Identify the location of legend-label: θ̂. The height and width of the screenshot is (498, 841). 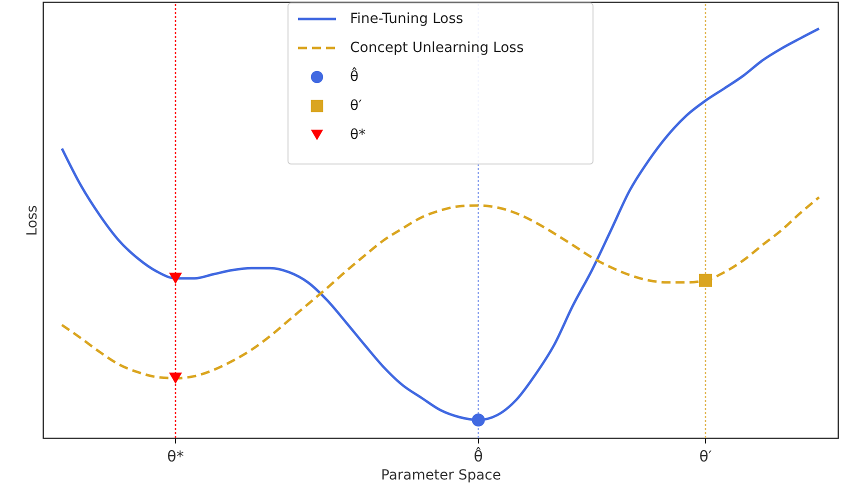
(354, 75).